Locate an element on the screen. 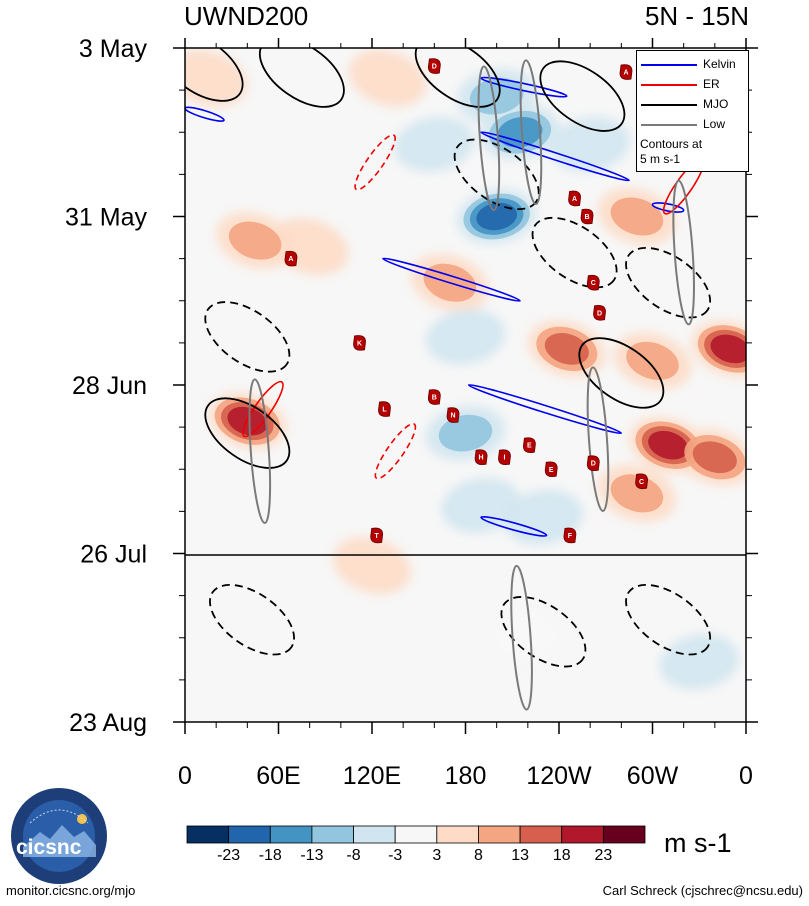  colorbar-label: -18 is located at coordinates (270, 855).